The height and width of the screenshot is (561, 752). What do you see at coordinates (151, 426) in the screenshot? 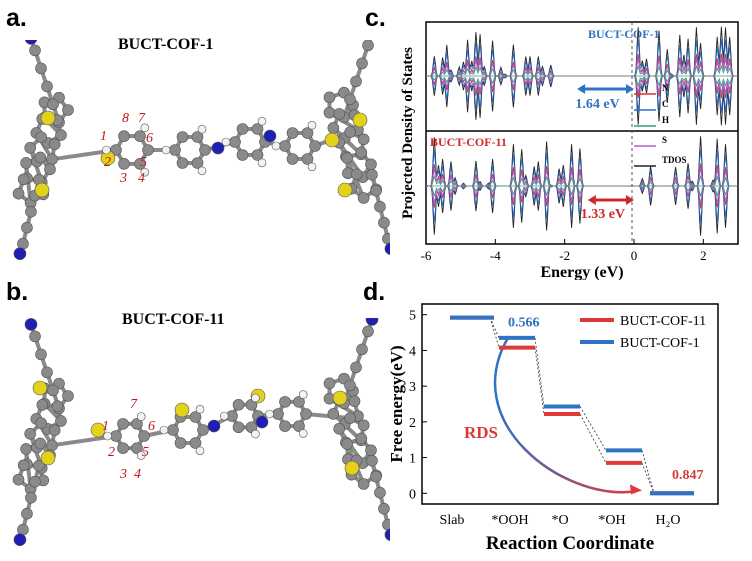
I see `mol-b-atom-label: 6` at bounding box center [151, 426].